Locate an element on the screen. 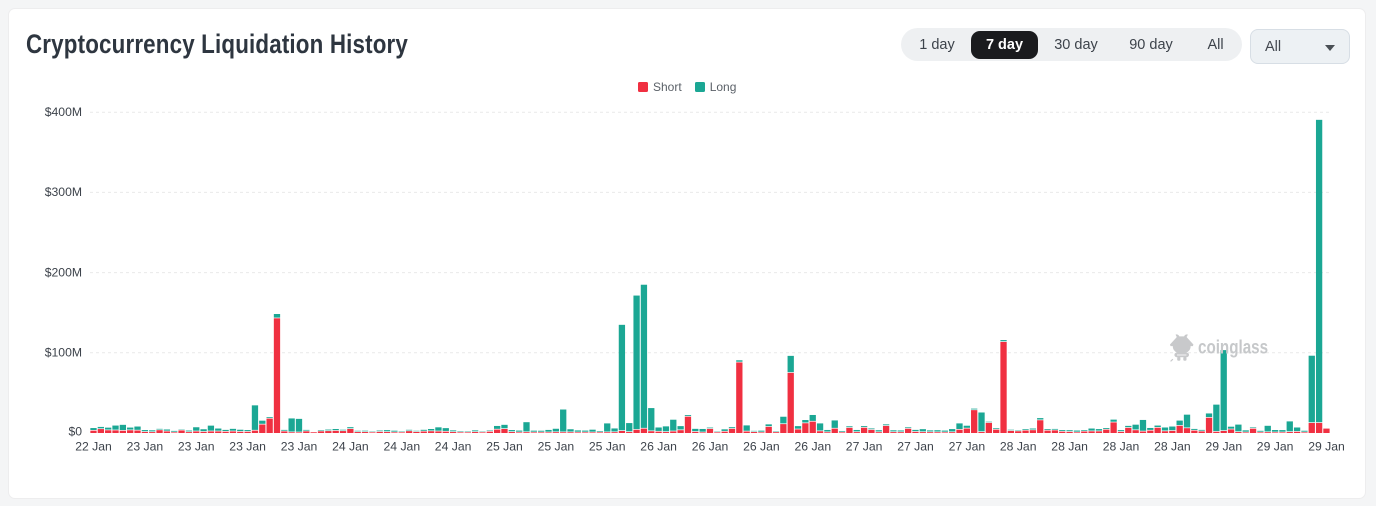 Image resolution: width=1376 pixels, height=506 pixels. svg-text: $0 is located at coordinates (75, 431).